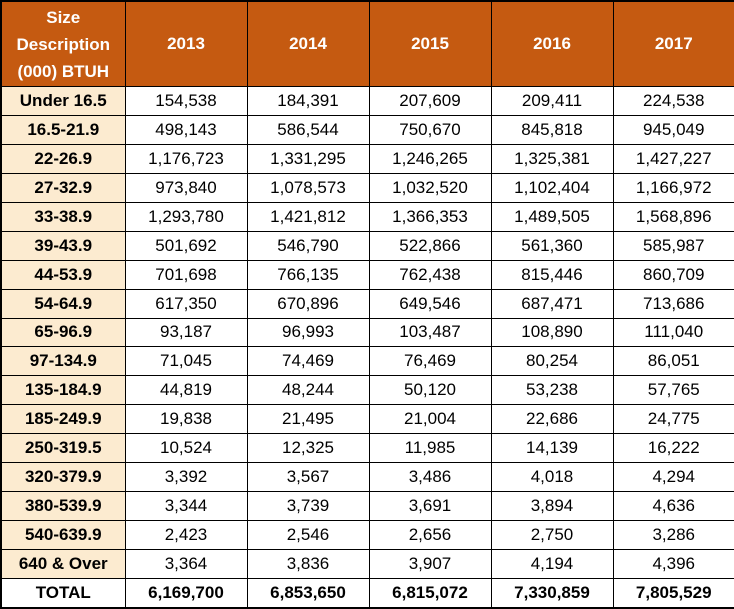 This screenshot has height=609, width=734. I want to click on header-size-line: (000) BTUH, so click(63, 71).